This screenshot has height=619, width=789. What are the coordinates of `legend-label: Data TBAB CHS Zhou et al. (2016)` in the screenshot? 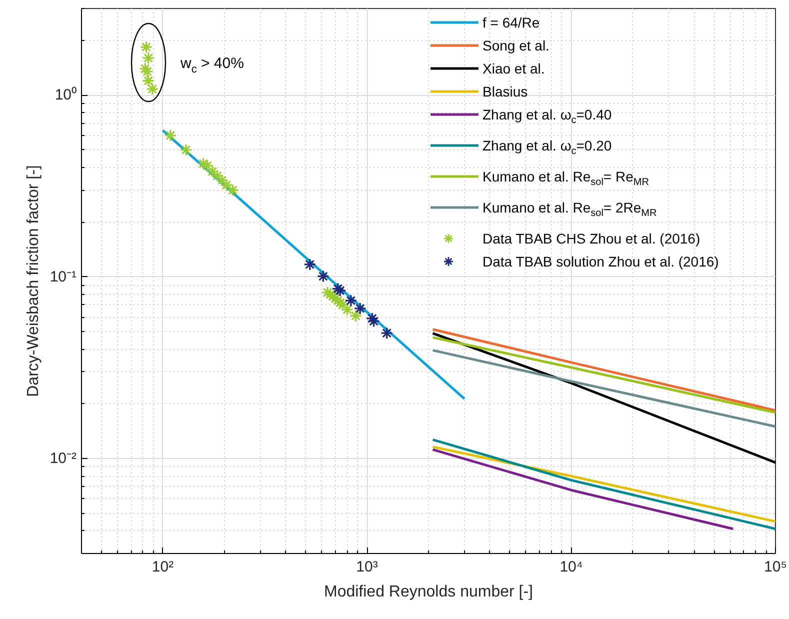 It's located at (591, 238).